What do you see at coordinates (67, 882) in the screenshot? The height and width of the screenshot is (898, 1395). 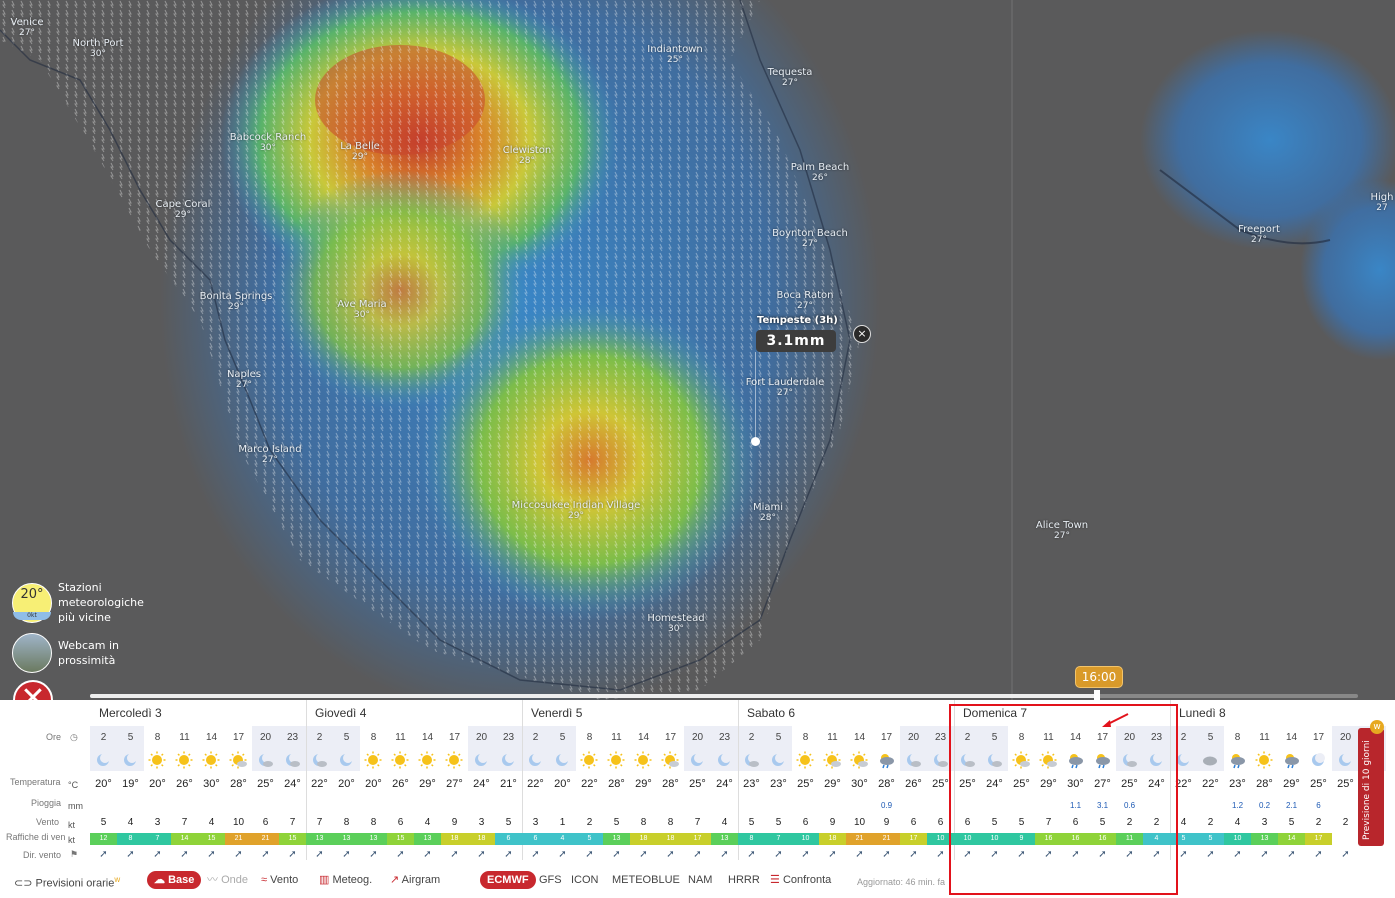 I see `hourly-forecast-toggle: ⊂⊃ Previsioni orariew` at bounding box center [67, 882].